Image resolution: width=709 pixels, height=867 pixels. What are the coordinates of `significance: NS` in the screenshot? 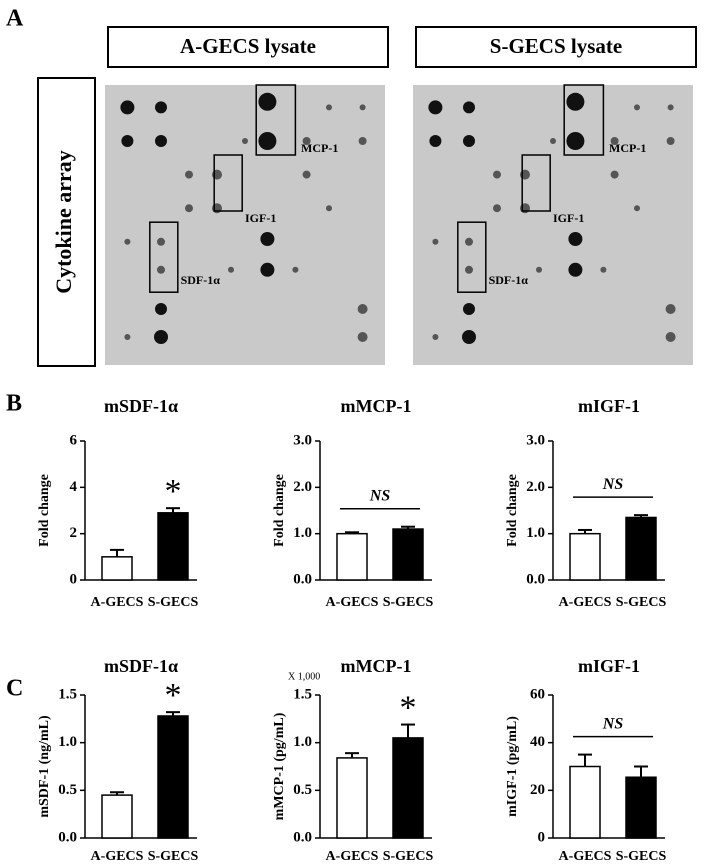 It's located at (380, 495).